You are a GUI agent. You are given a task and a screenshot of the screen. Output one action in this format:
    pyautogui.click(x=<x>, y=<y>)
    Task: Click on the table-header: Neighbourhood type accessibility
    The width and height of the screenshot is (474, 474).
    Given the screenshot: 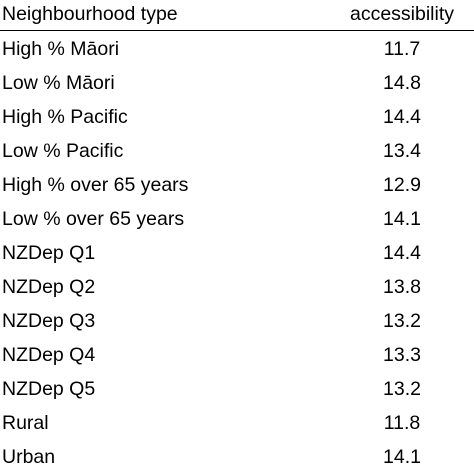 What is the action you would take?
    pyautogui.click(x=237, y=15)
    